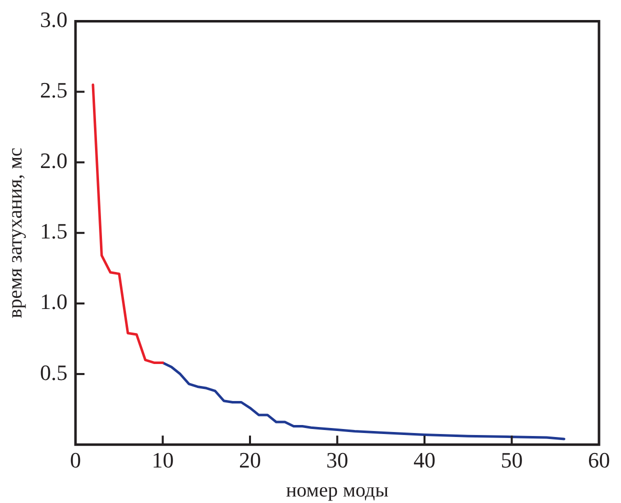  What do you see at coordinates (75, 460) in the screenshot?
I see `x-tick-label: 0` at bounding box center [75, 460].